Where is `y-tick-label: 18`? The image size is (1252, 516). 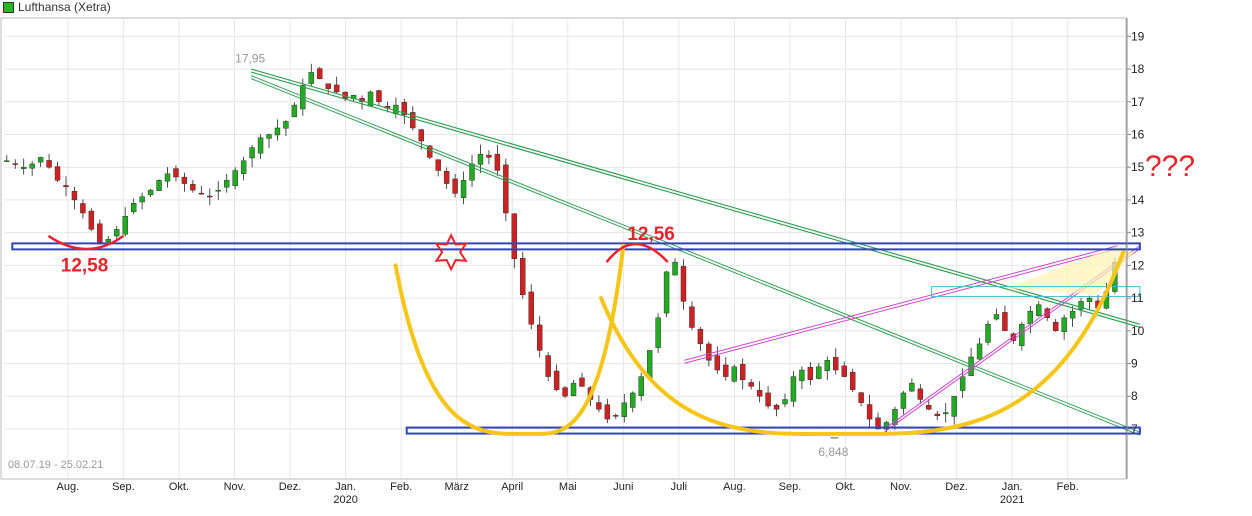
y-tick-label: 18 is located at coordinates (1138, 69).